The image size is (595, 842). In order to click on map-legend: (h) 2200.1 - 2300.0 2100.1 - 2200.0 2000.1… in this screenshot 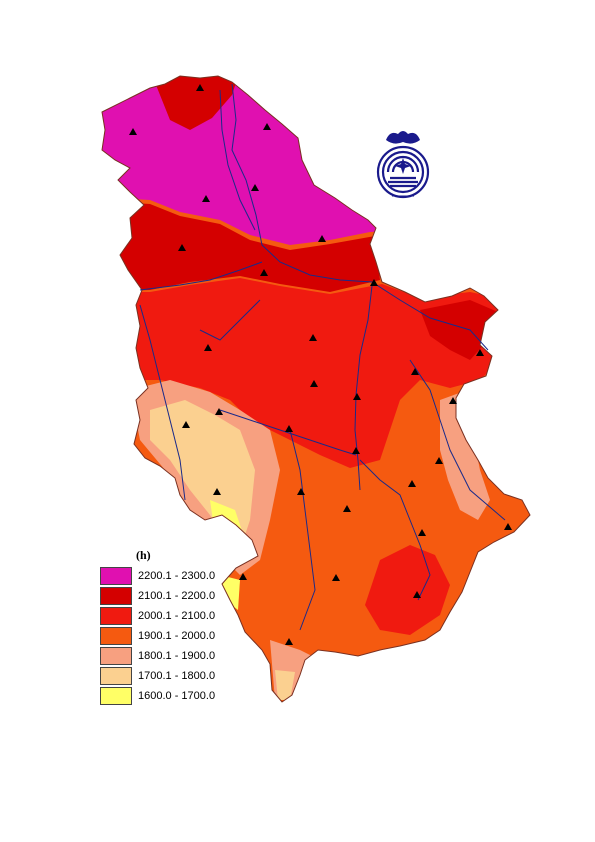, I will do `click(180, 627)`.